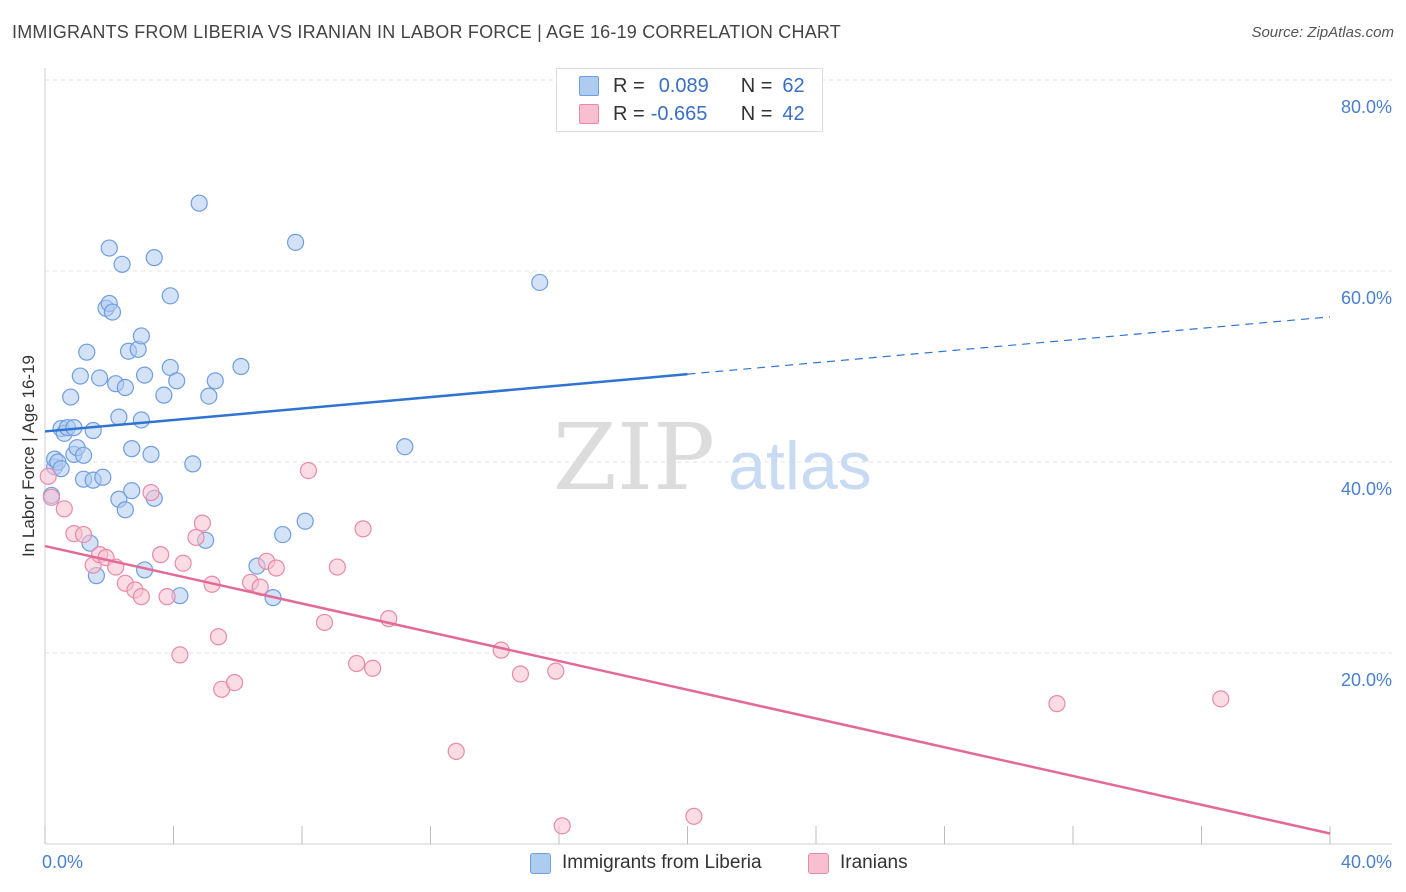  I want to click on watermark-atlas: atlas, so click(800, 466).